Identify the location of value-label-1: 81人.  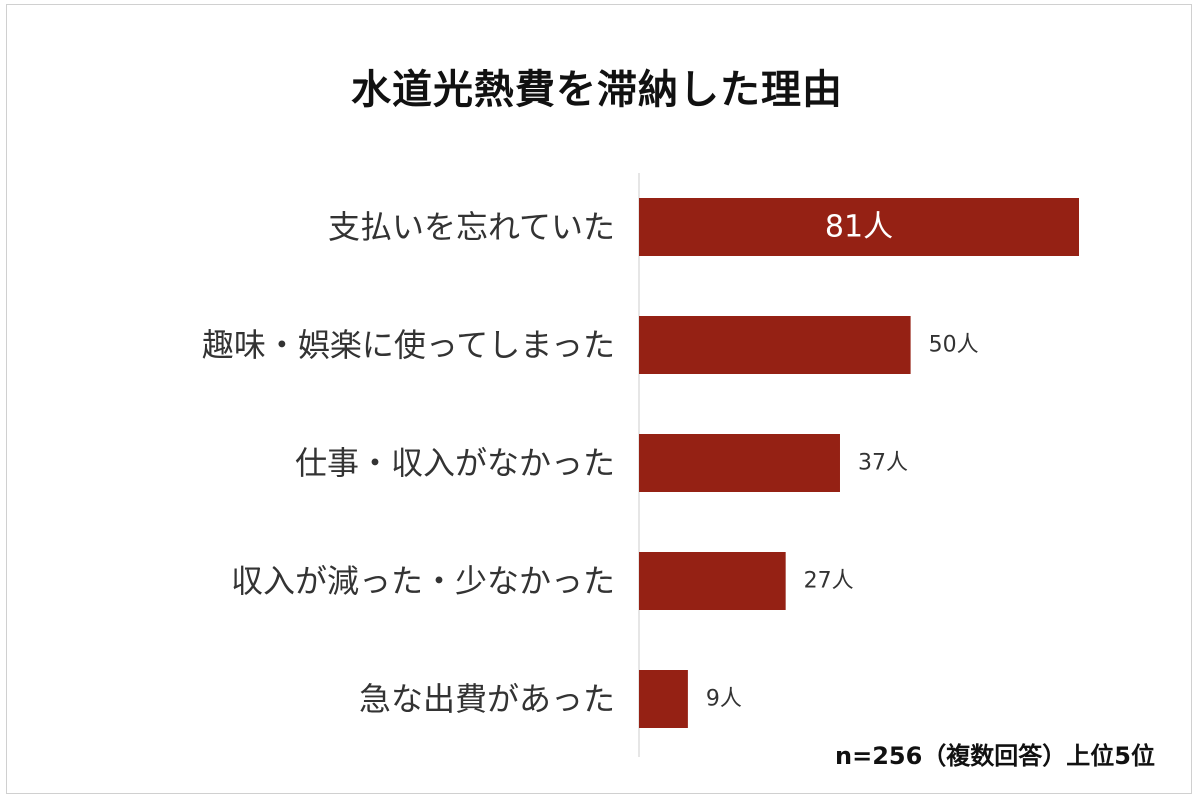
(859, 227).